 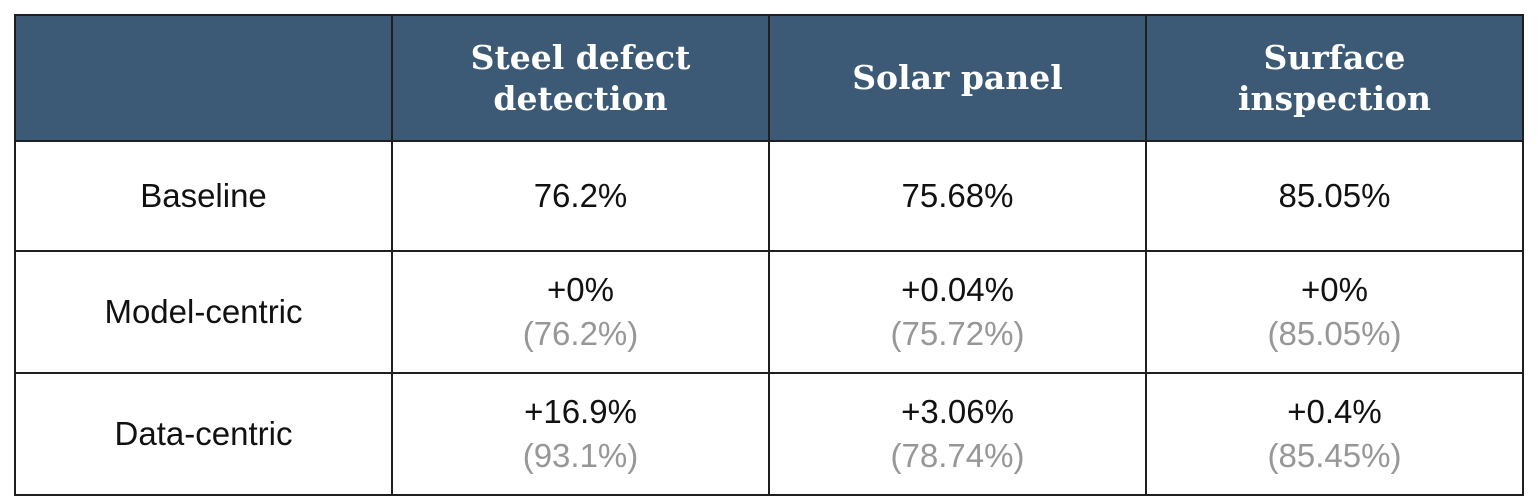 I want to click on row-label-baseline: Baseline, so click(x=203, y=196).